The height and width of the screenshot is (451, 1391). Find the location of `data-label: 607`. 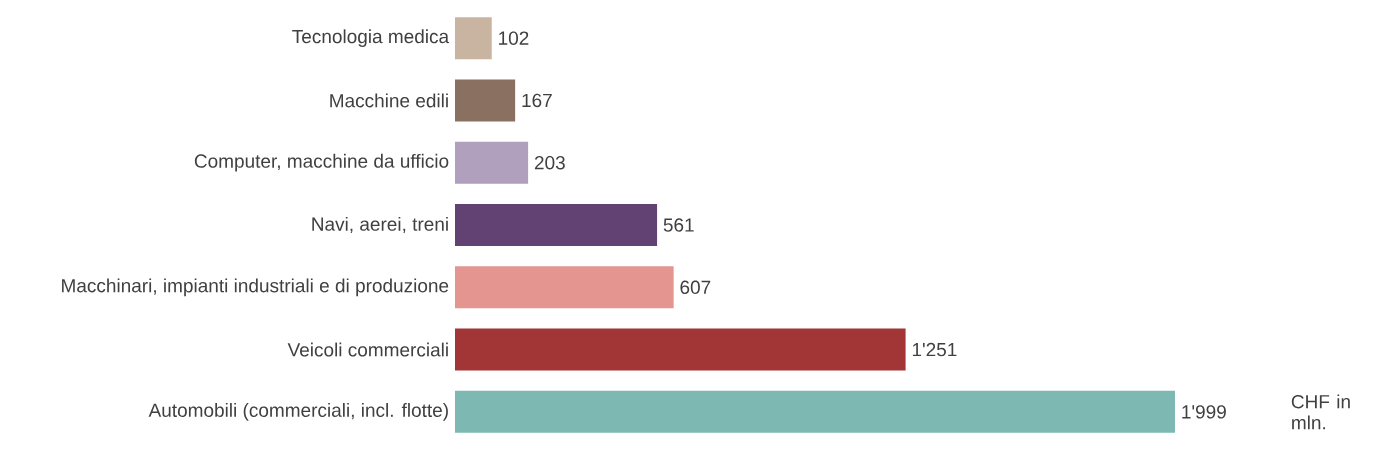

data-label: 607 is located at coordinates (695, 287).